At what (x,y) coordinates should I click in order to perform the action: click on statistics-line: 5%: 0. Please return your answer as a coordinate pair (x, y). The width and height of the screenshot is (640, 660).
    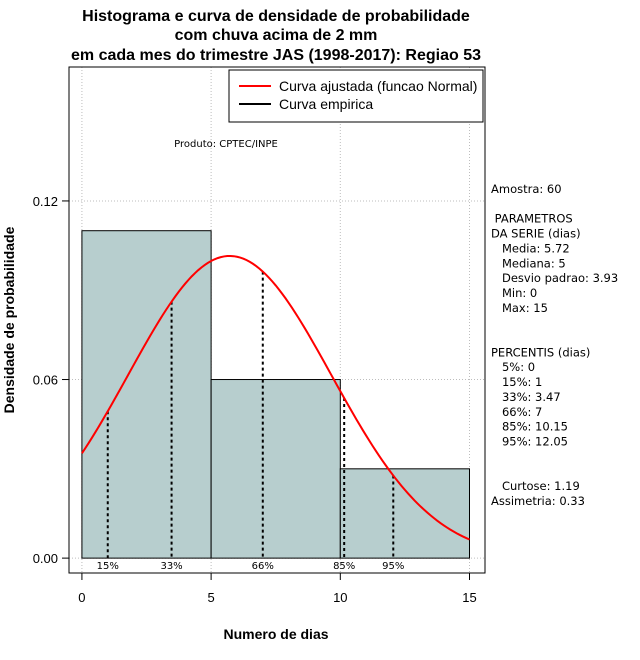
    Looking at the image, I should click on (513, 367).